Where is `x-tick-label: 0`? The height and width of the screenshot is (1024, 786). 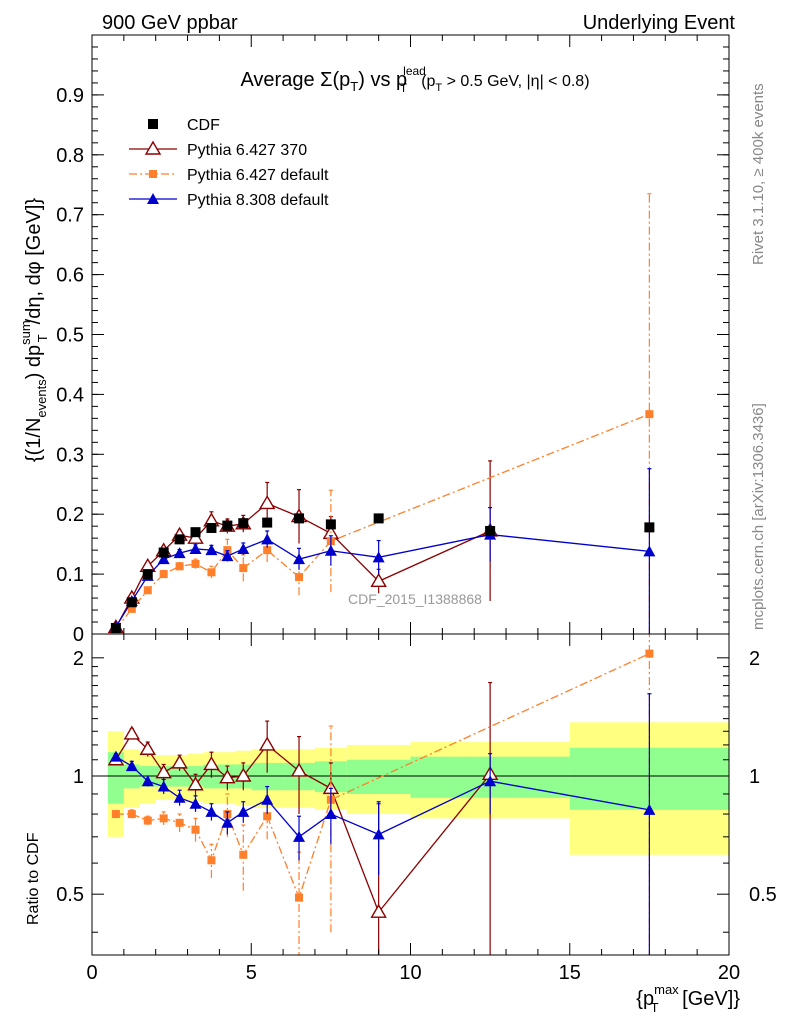
x-tick-label: 0 is located at coordinates (91, 973).